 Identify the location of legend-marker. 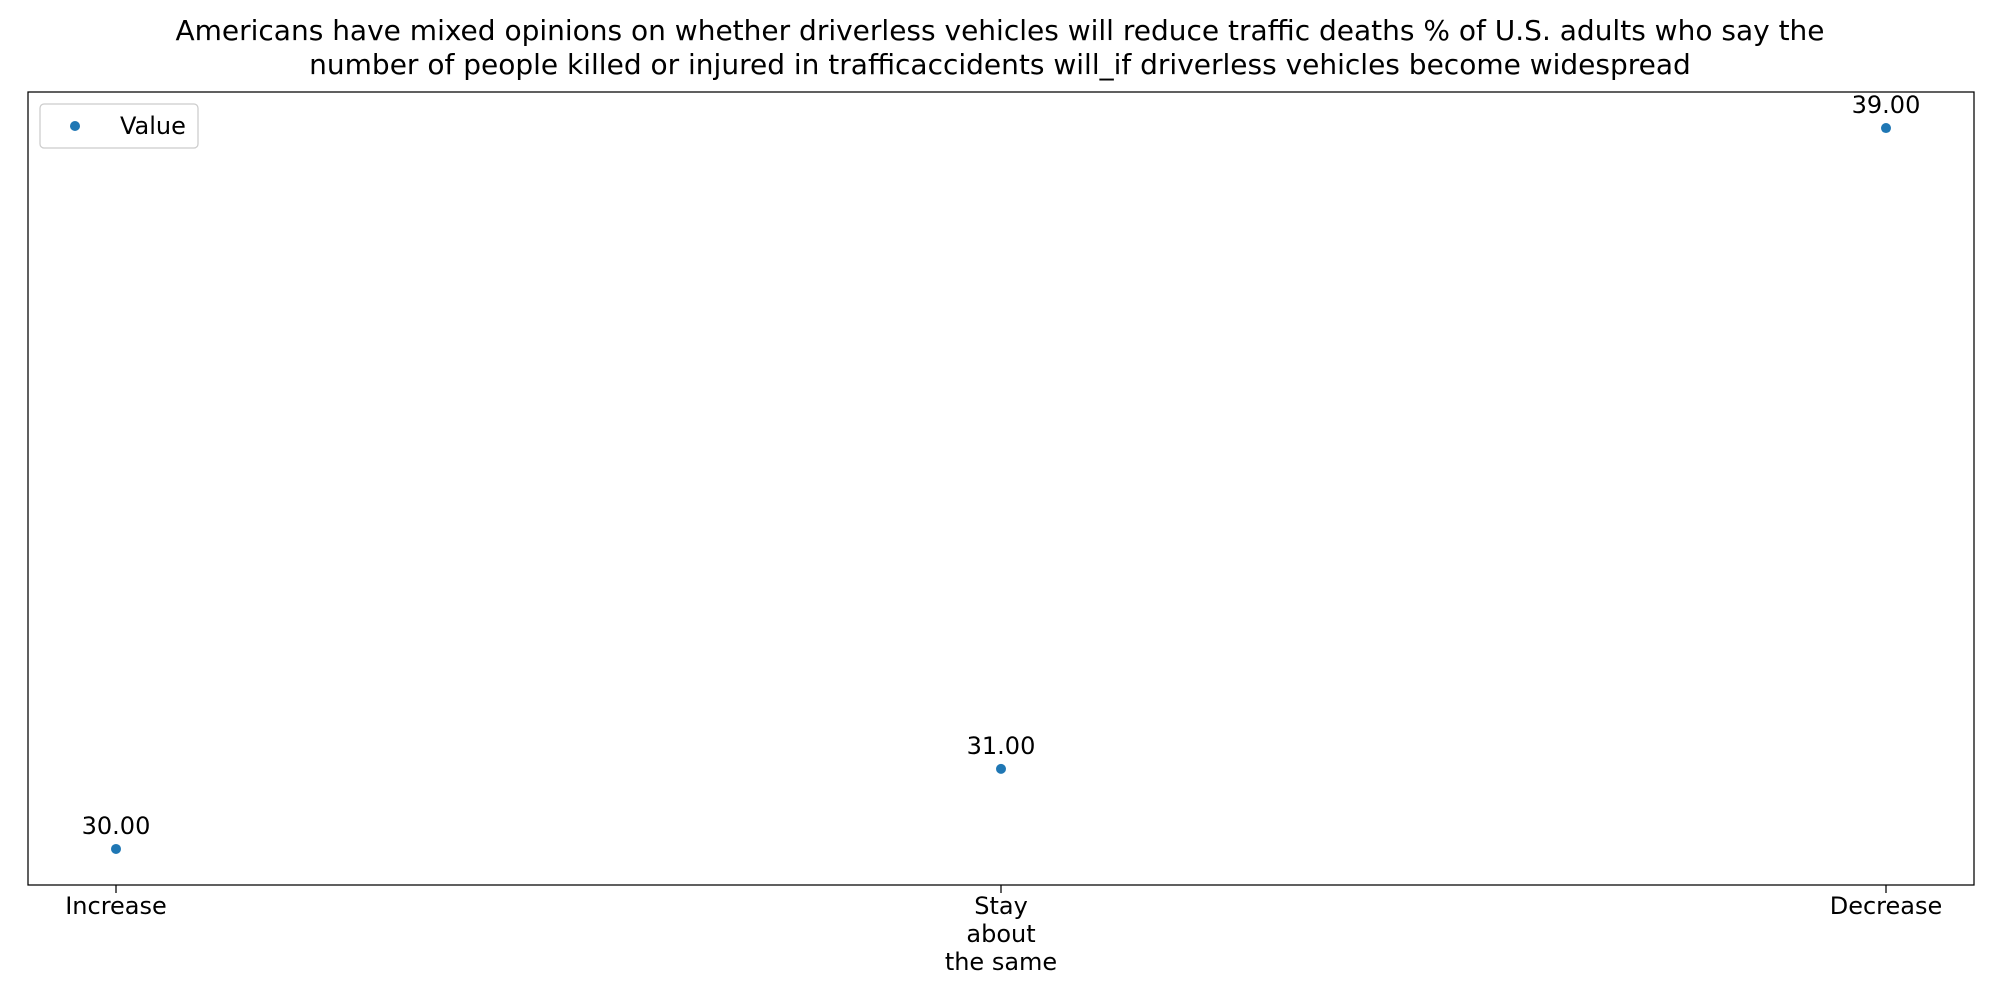
(75, 126).